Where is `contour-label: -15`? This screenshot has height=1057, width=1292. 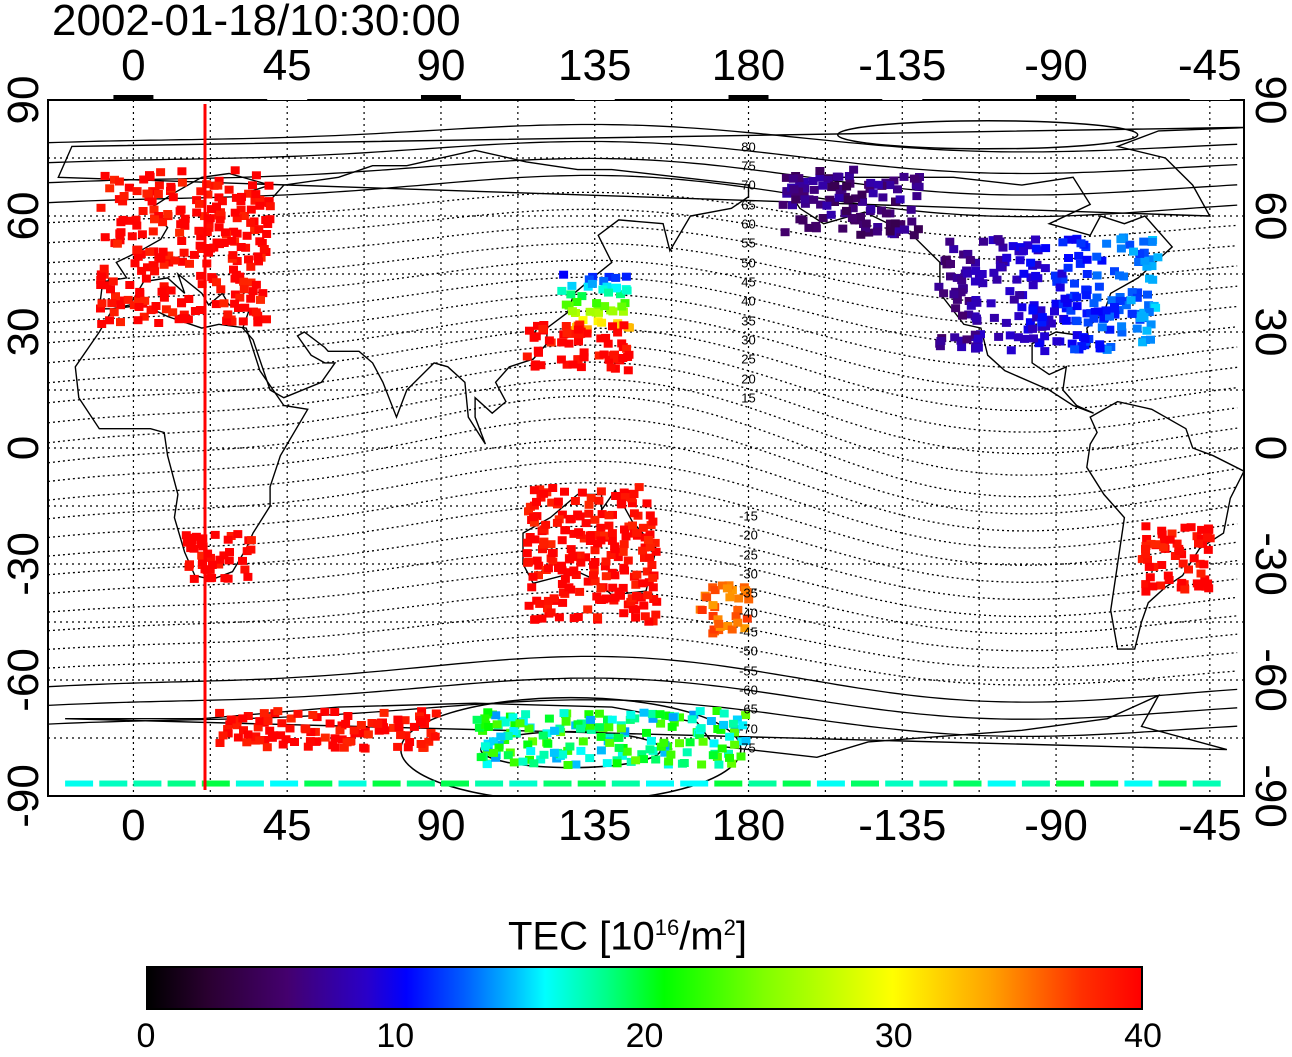 contour-label: -15 is located at coordinates (748, 516).